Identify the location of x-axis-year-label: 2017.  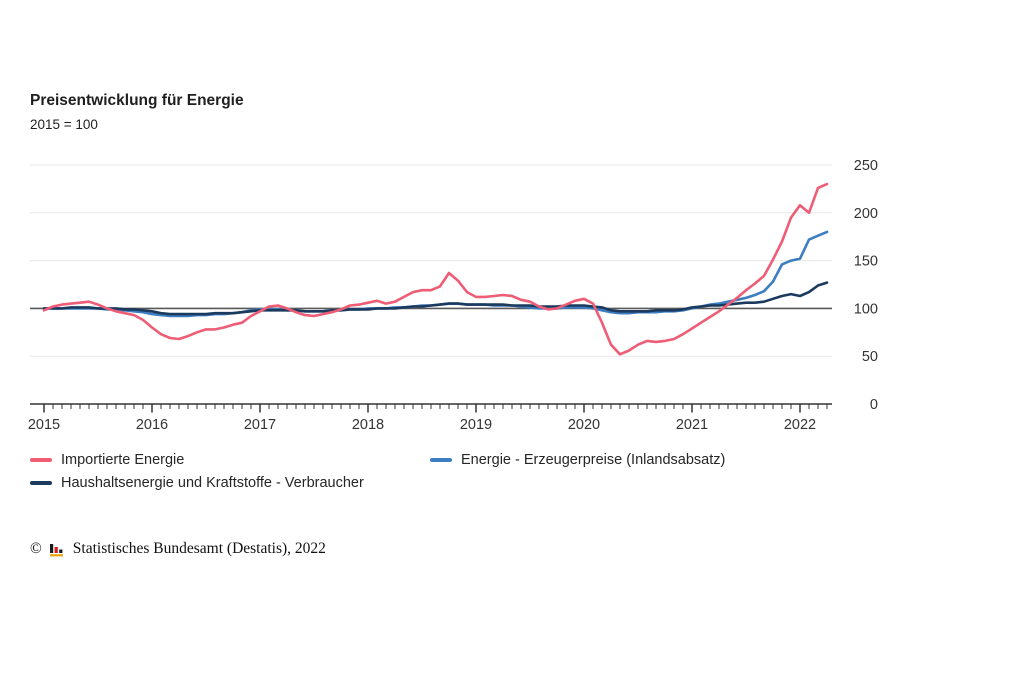
(260, 425).